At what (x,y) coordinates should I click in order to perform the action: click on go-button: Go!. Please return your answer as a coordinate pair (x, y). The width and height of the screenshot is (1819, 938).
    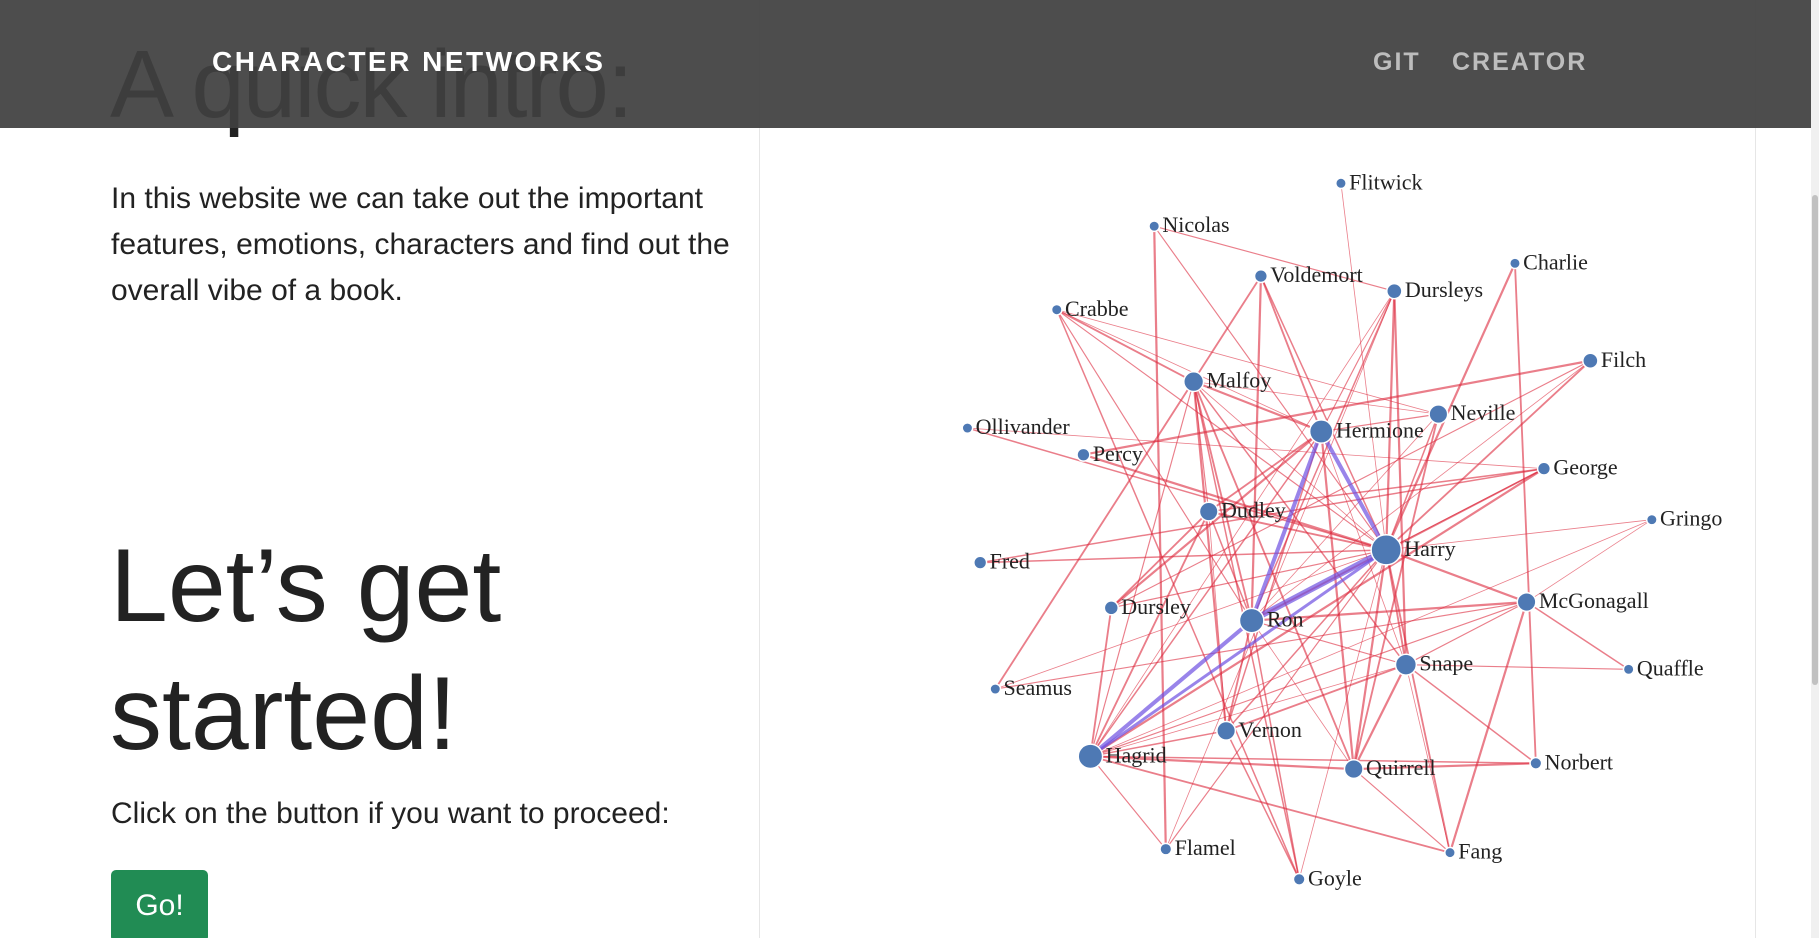
    Looking at the image, I should click on (159, 904).